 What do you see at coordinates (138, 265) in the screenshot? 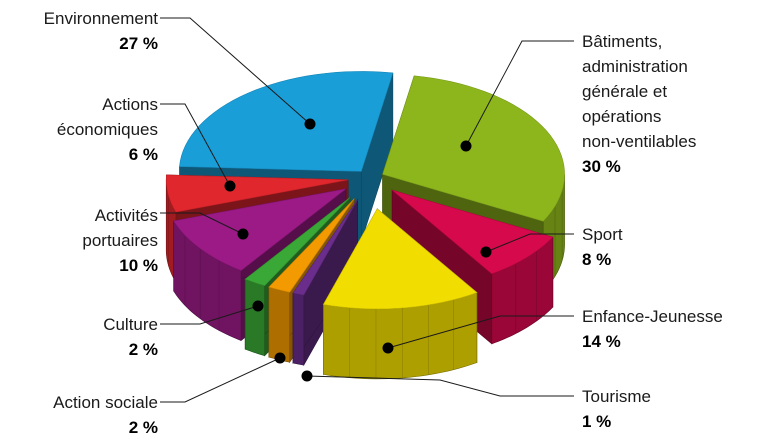
I see `slice-value: 10 %` at bounding box center [138, 265].